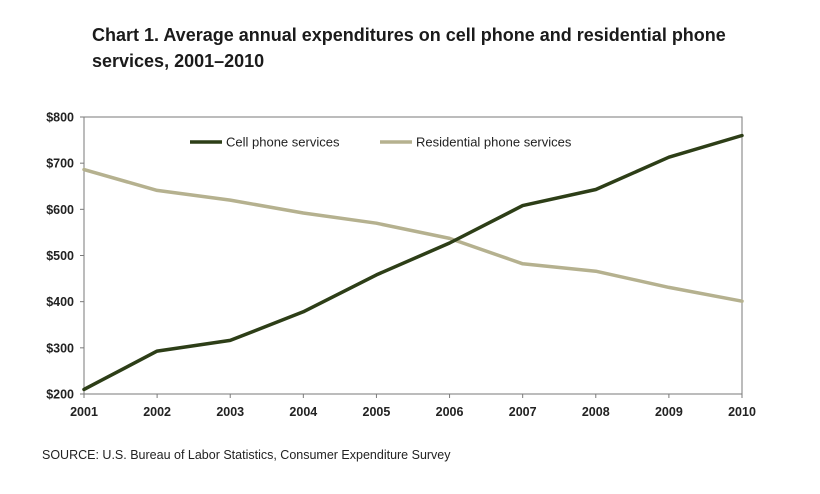 The image size is (820, 494). What do you see at coordinates (523, 412) in the screenshot?
I see `x-tick-label: 2007` at bounding box center [523, 412].